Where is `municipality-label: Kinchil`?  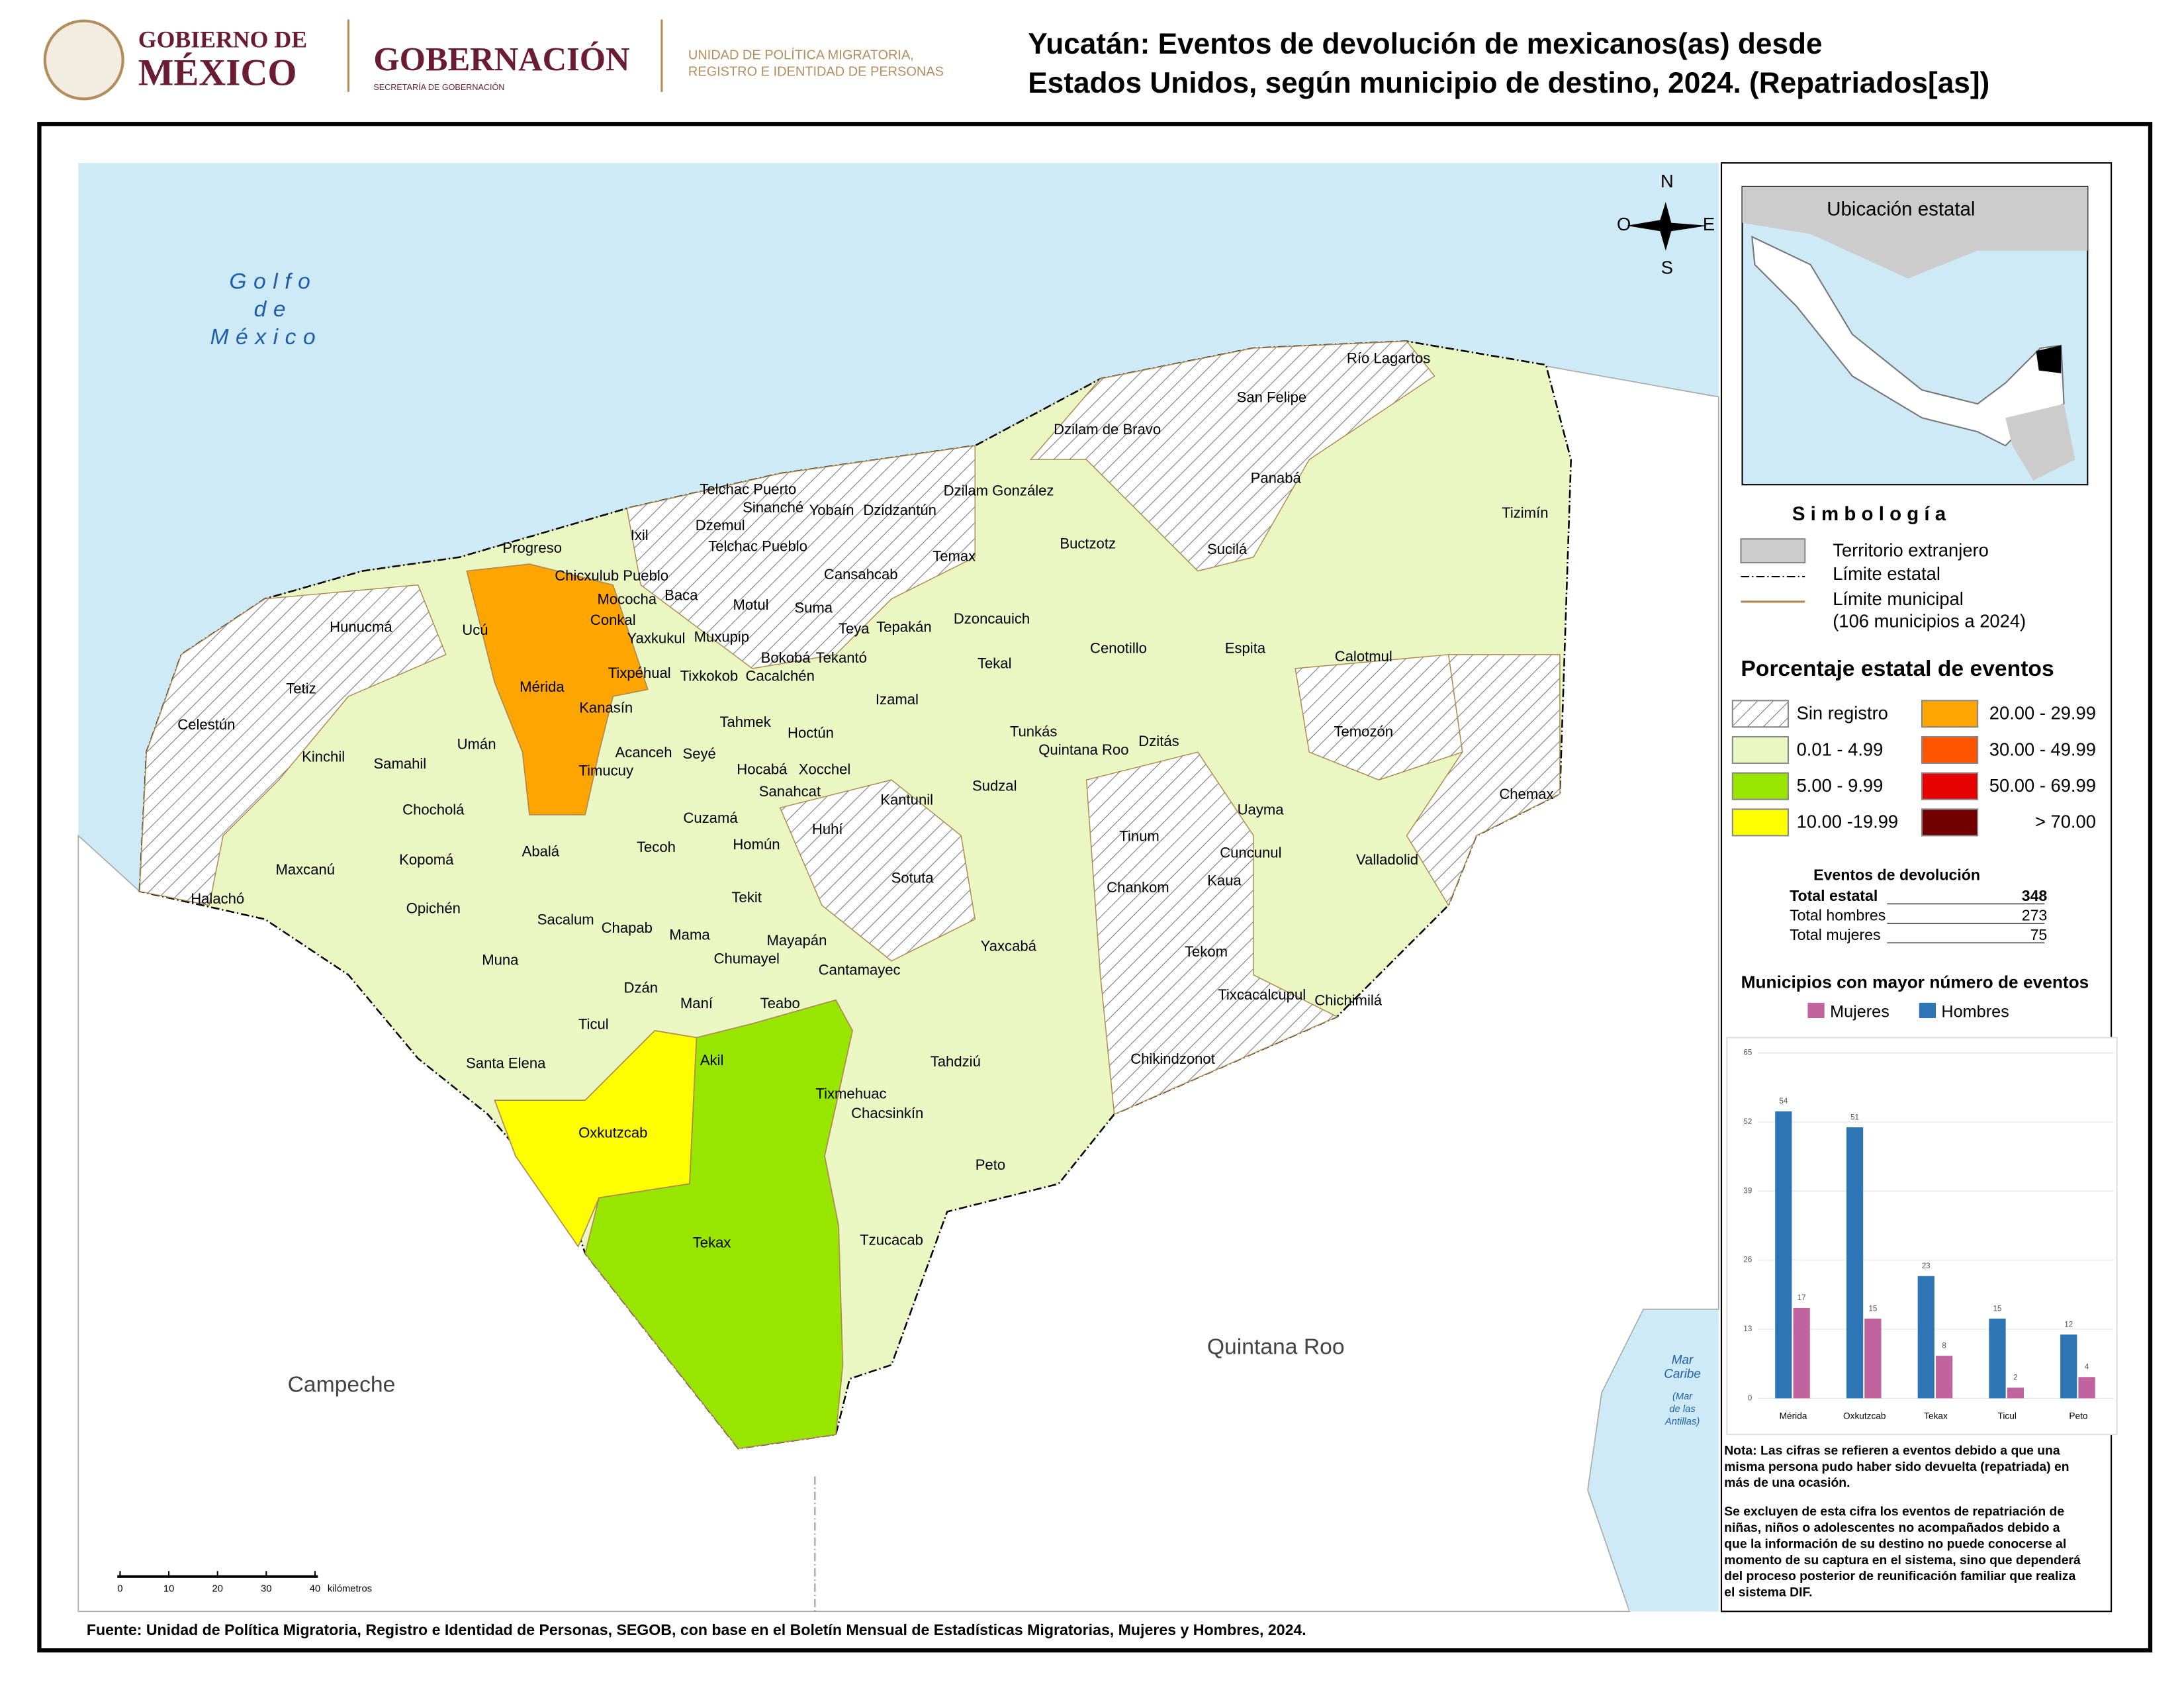 municipality-label: Kinchil is located at coordinates (323, 756).